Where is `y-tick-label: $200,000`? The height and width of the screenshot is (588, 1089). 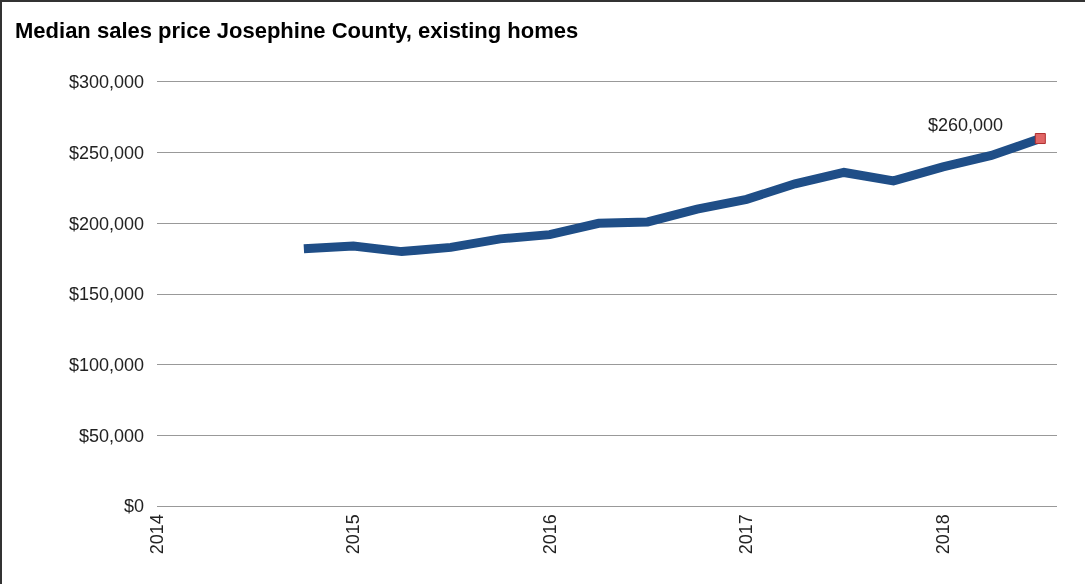
y-tick-label: $200,000 is located at coordinates (106, 223).